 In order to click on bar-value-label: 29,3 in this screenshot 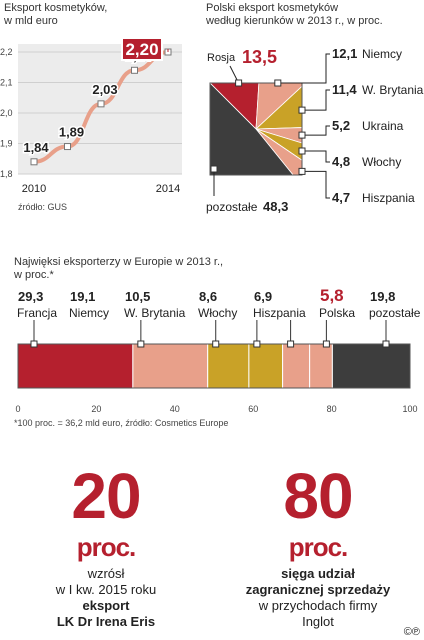, I will do `click(30, 296)`.